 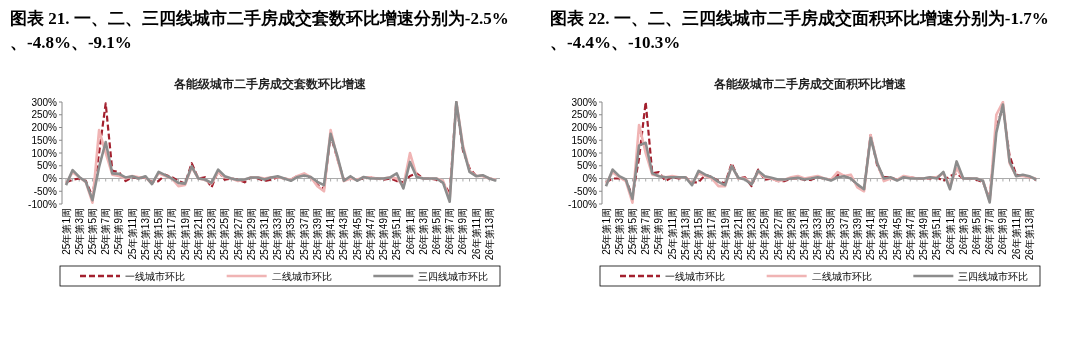 I want to click on chart-title: 图表 21. 一、二、三四线城市二手房成交套数环比增速分别为-2.5%、-4.8%、-9.1%, so click(x=259, y=30).